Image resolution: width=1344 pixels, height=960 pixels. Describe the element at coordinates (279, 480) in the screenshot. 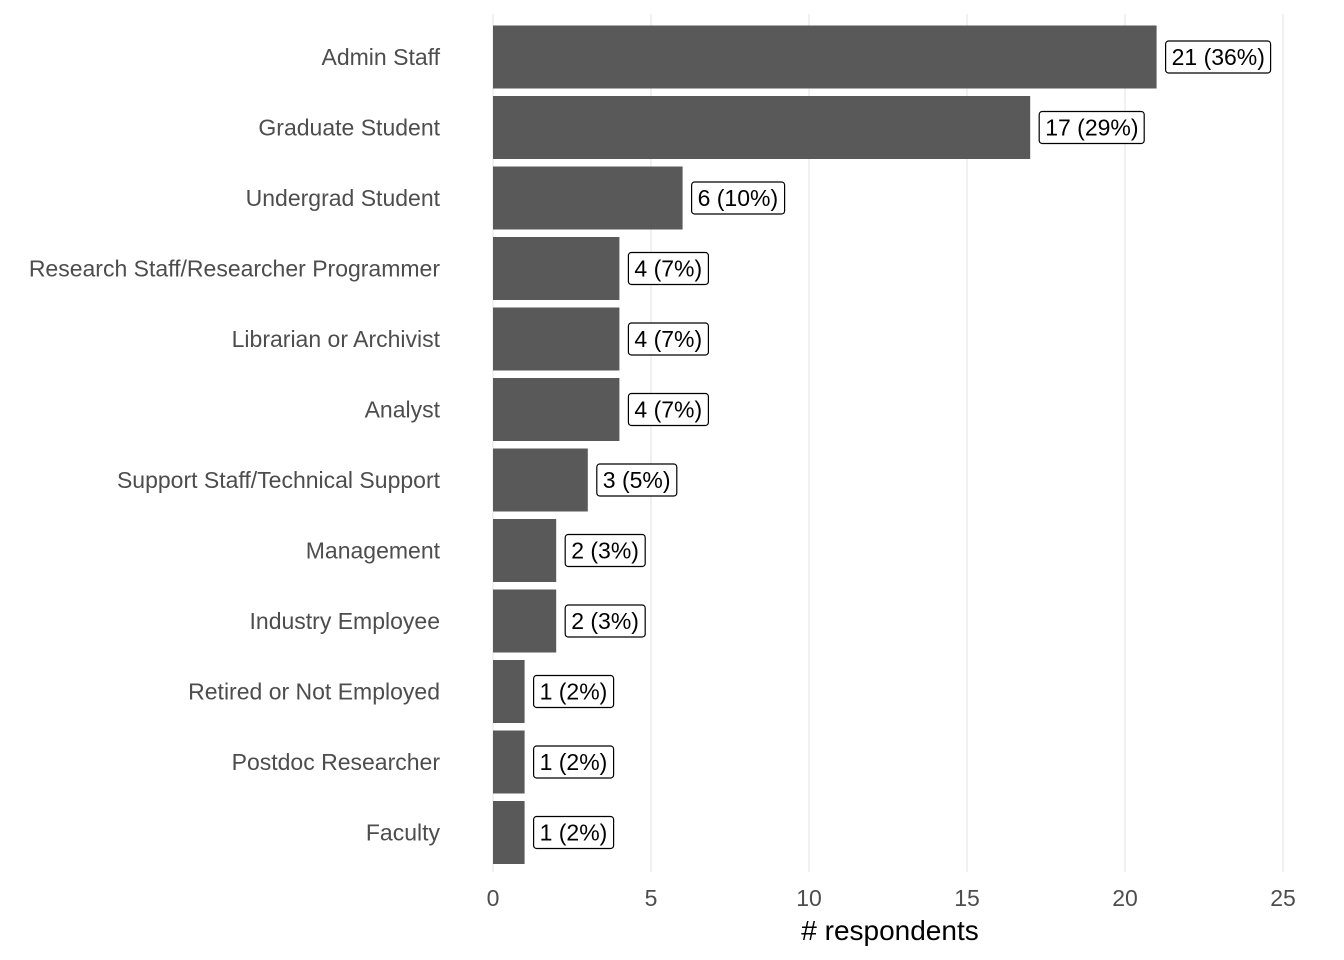

I see `category-label: Support Staff/Technical Support` at that location.